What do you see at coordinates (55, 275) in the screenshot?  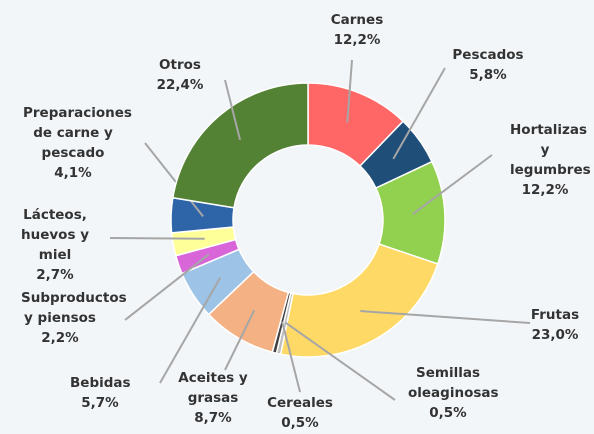 I see `value-label: 2,7%` at bounding box center [55, 275].